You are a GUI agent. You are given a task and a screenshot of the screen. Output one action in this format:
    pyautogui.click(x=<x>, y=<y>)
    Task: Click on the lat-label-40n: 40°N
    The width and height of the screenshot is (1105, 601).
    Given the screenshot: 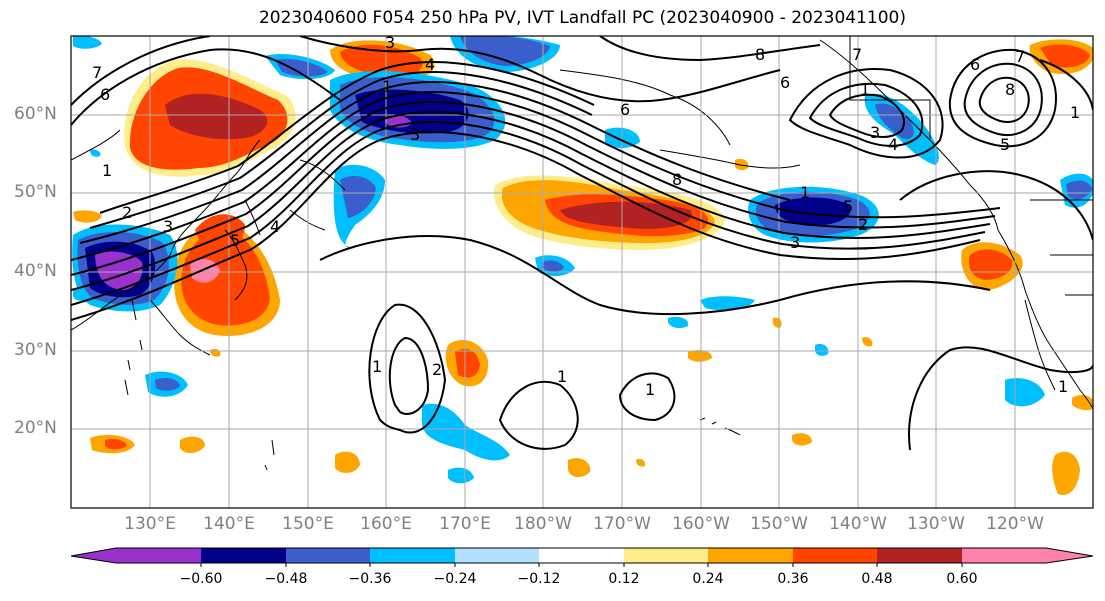 What is the action you would take?
    pyautogui.click(x=35, y=271)
    